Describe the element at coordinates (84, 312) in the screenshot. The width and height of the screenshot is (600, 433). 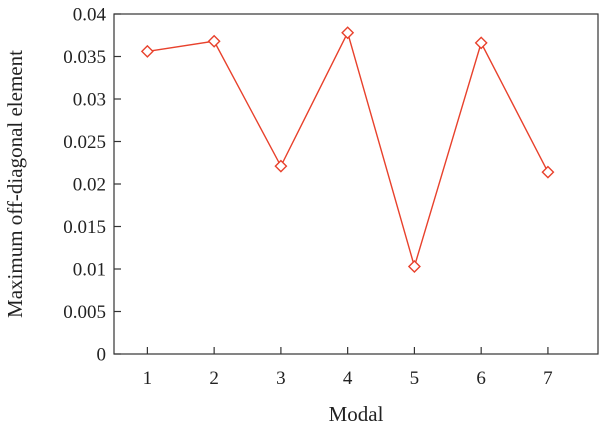
I see `y-tick-label: 0.005` at that location.